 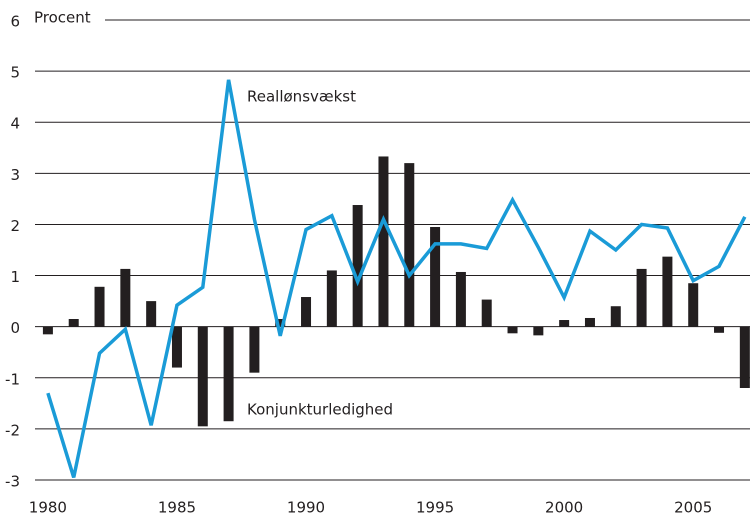 I want to click on y-tick-label: -3, so click(x=12, y=482).